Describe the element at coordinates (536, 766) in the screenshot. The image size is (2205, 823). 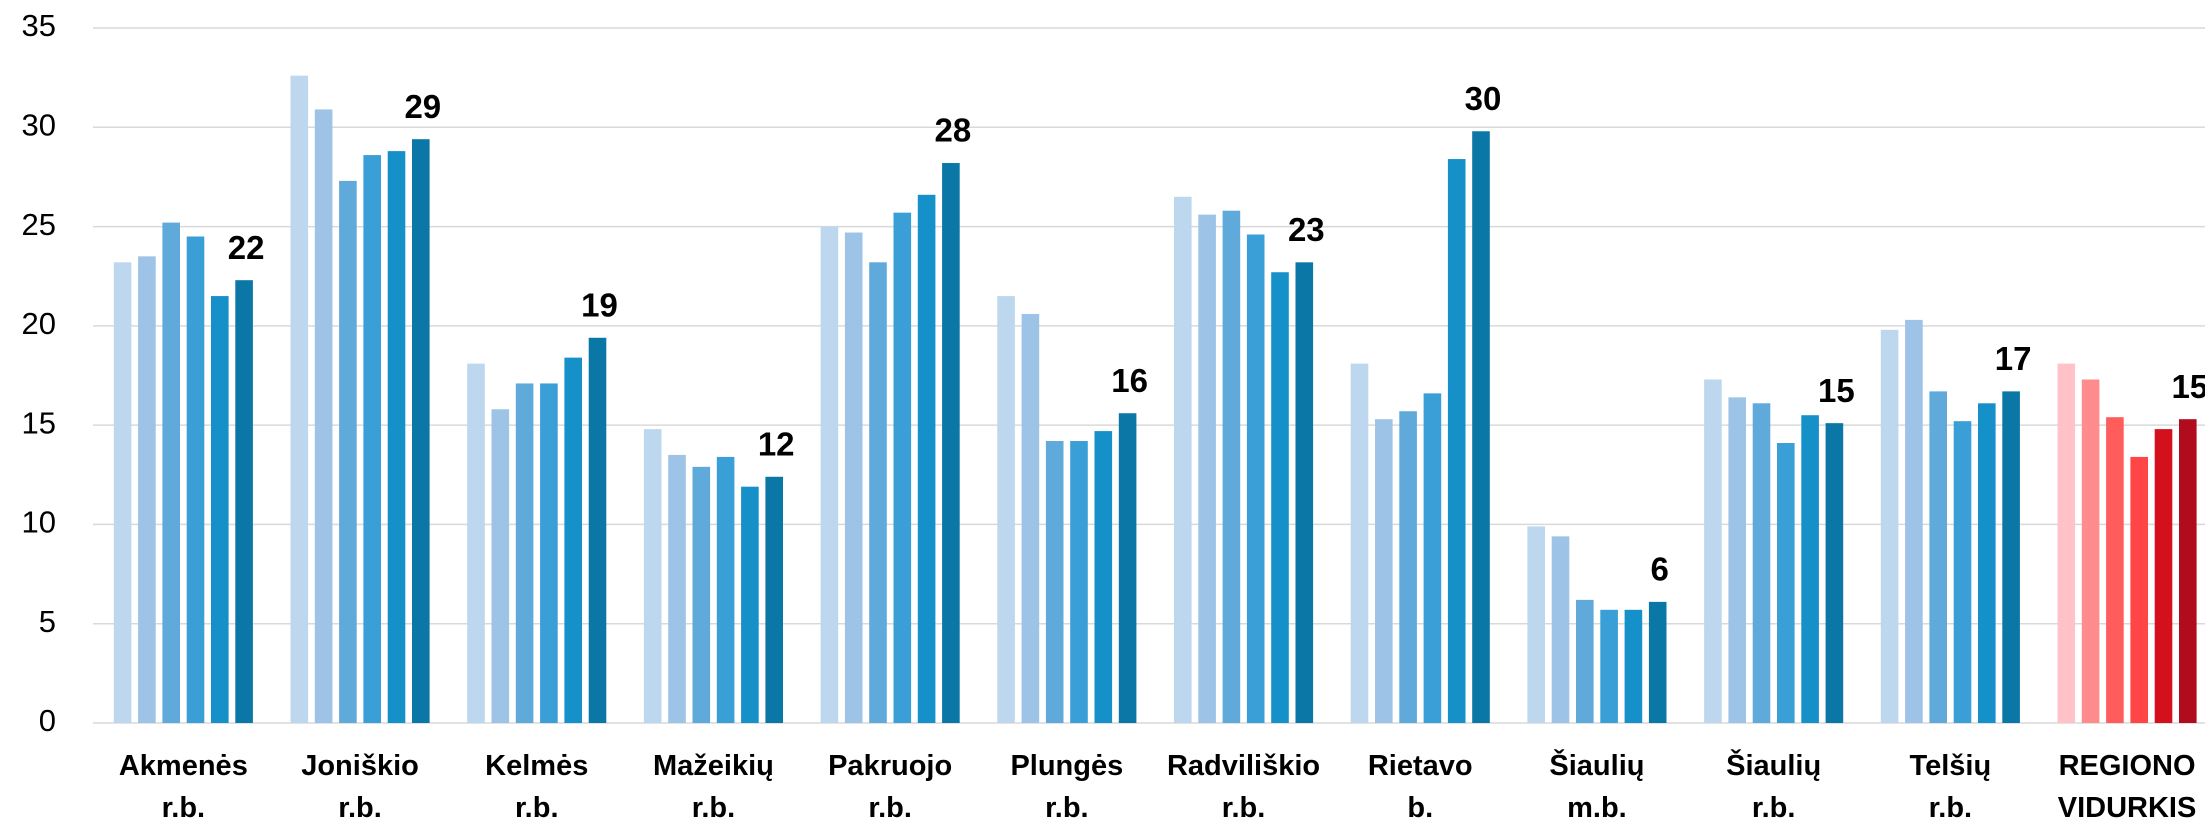
I see `x-tick-label-line: Kelmės` at that location.